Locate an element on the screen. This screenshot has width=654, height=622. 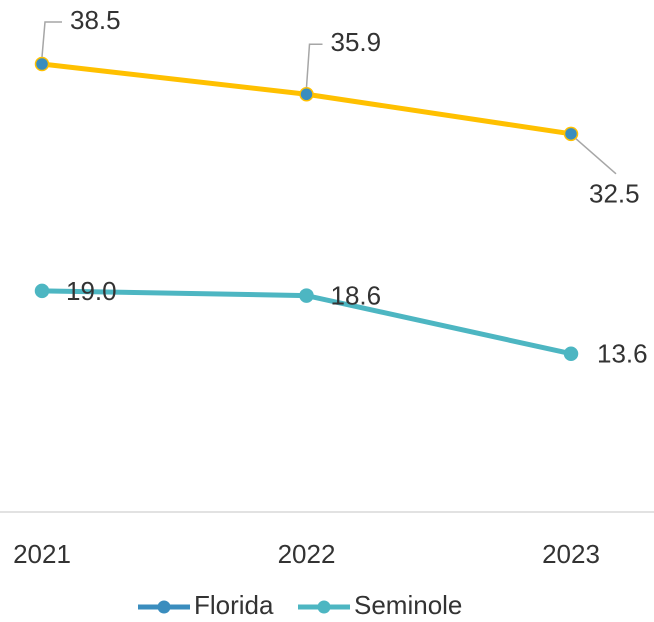
data-label: 13.6 is located at coordinates (622, 354).